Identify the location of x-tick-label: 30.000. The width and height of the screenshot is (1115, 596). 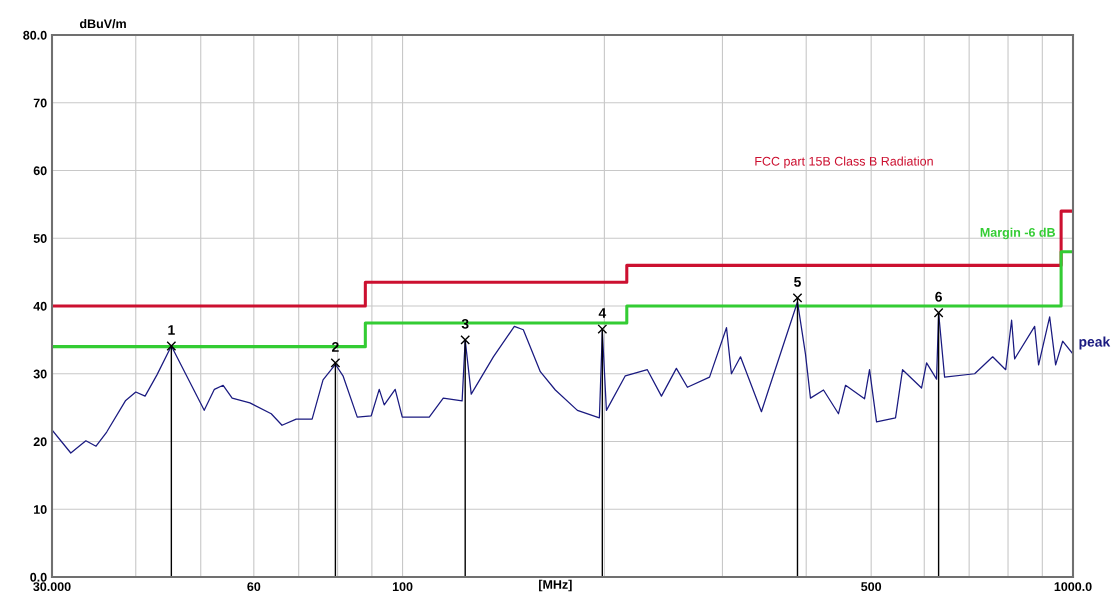
(52, 587).